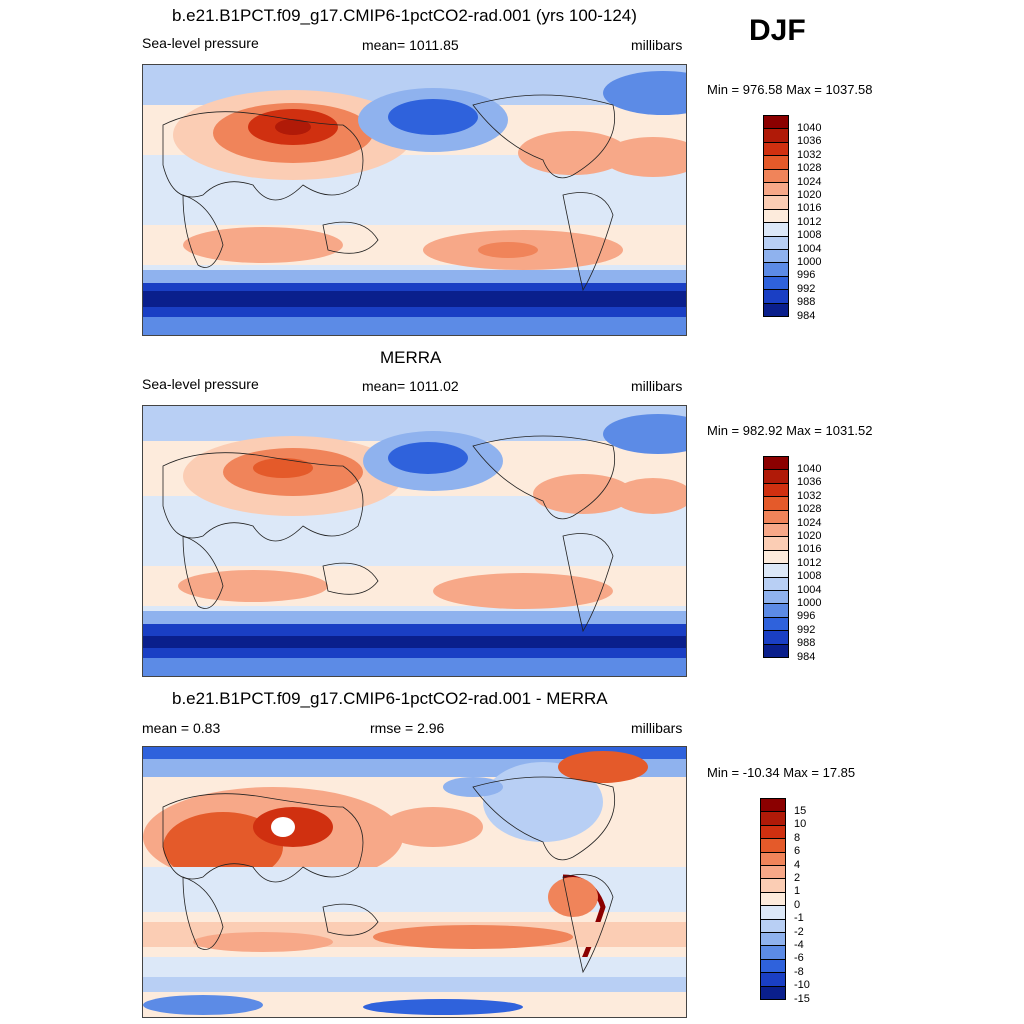 The width and height of the screenshot is (1024, 1024). I want to click on panel2-mean-label: mean= 1011.02, so click(410, 386).